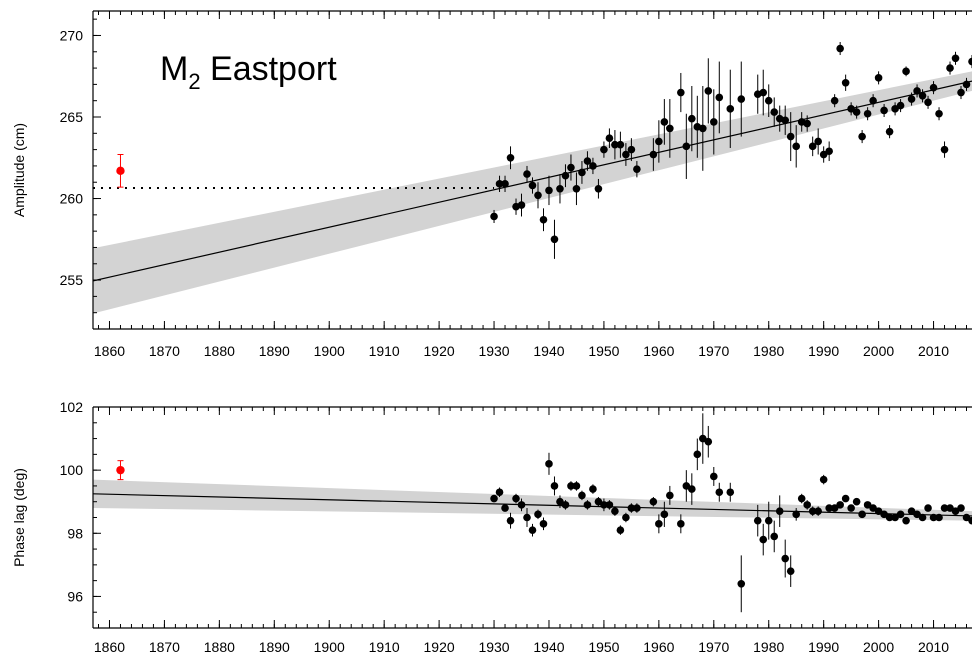 The image size is (972, 662). Describe the element at coordinates (384, 647) in the screenshot. I see `x-tick-label: 1910` at that location.